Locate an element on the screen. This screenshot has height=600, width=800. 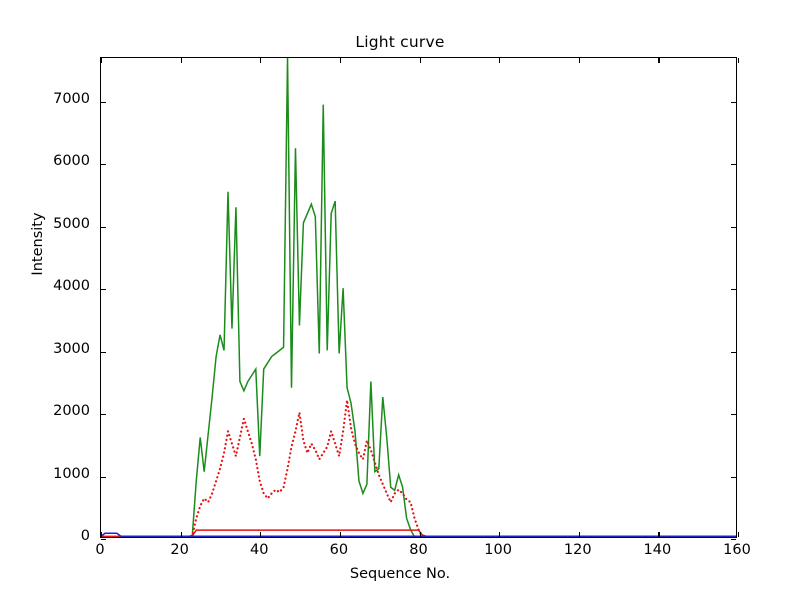
y-tick-label: 2000 is located at coordinates (71, 411).